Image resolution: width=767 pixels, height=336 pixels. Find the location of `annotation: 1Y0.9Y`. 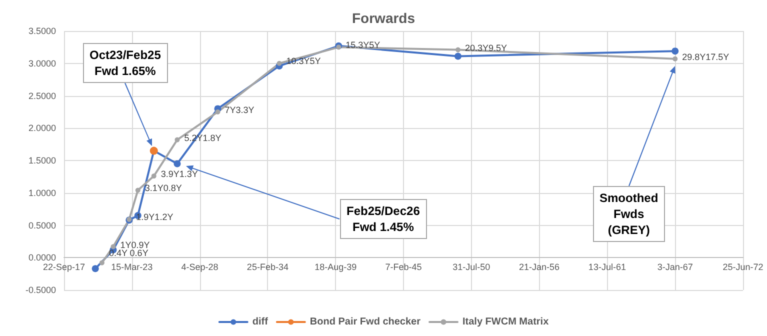

annotation: 1Y0.9Y is located at coordinates (135, 245).